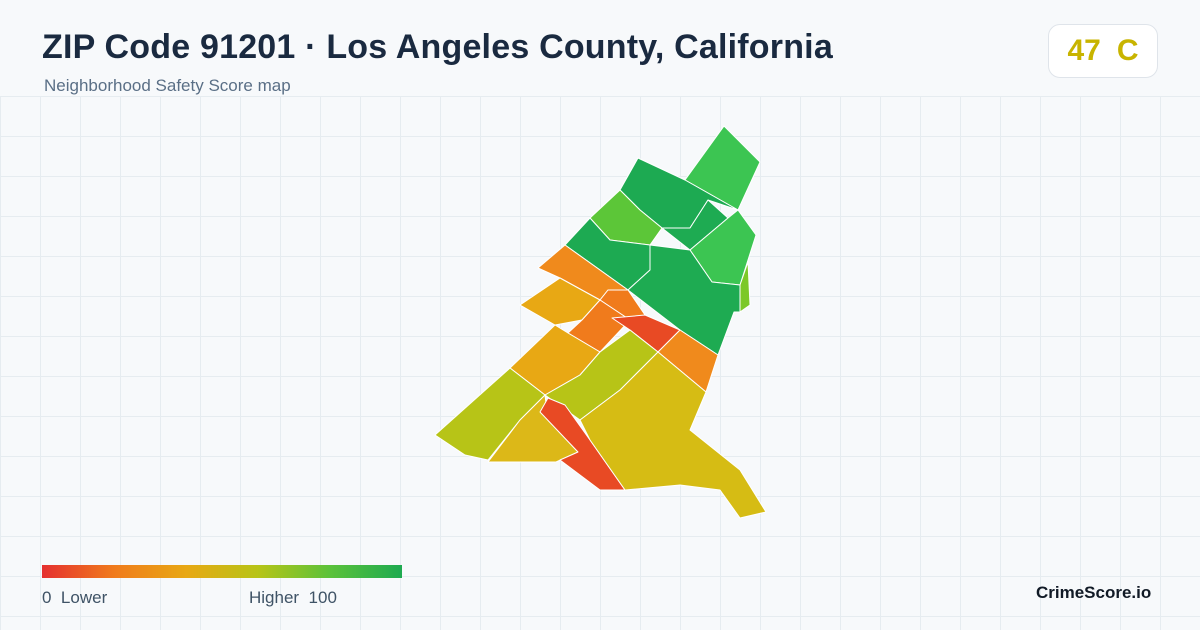 The width and height of the screenshot is (1200, 630). I want to click on safety-score-badge: 47 C, so click(1103, 51).